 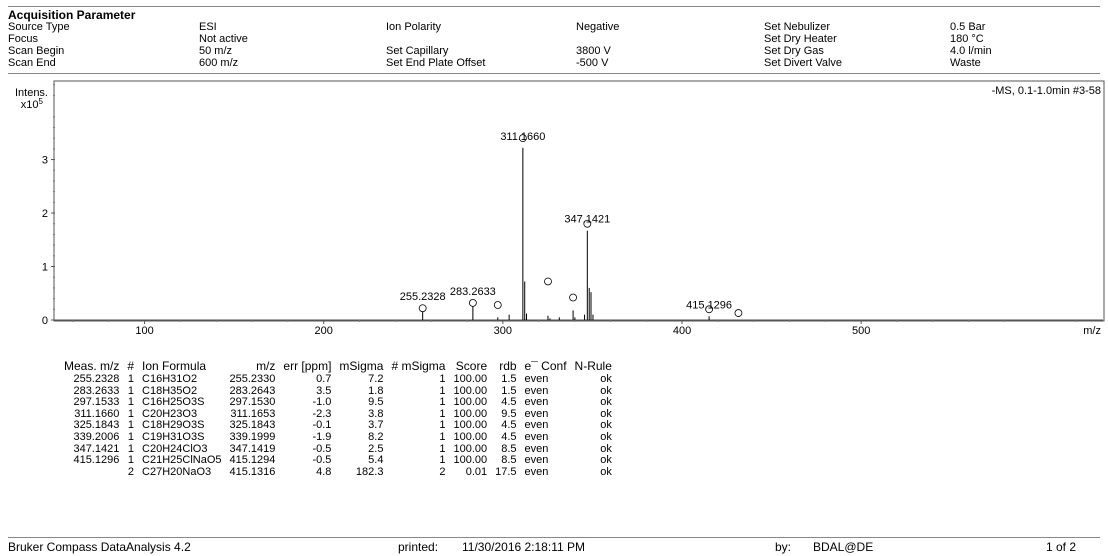 I want to click on param-value: 3800 V, so click(x=593, y=51).